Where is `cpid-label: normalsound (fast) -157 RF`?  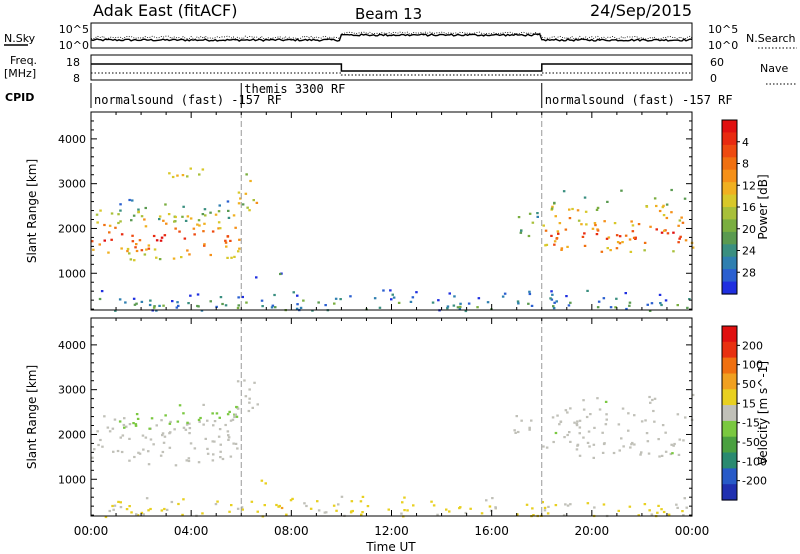
cpid-label: normalsound (fast) -157 RF is located at coordinates (639, 100).